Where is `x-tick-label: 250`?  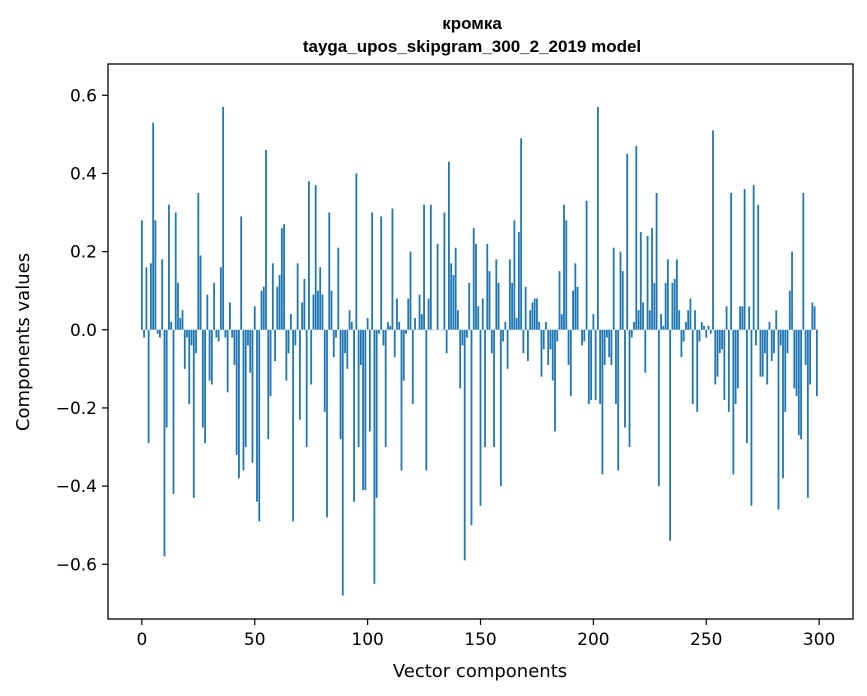 x-tick-label: 250 is located at coordinates (706, 640).